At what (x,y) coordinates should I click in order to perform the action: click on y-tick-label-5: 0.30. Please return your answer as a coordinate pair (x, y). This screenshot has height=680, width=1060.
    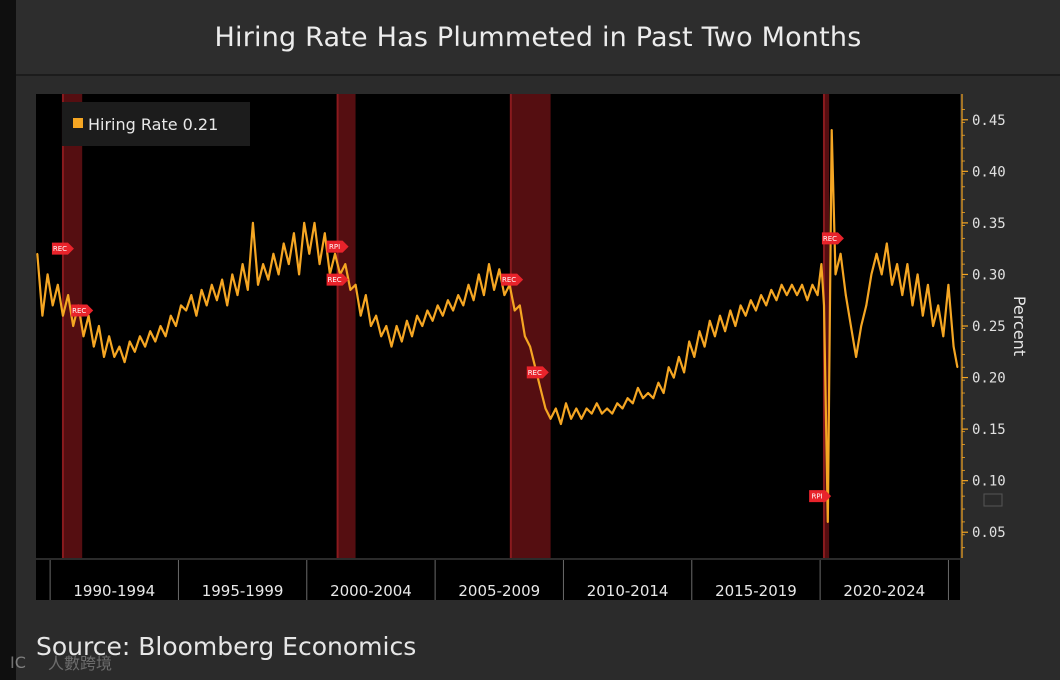
    Looking at the image, I should click on (989, 275).